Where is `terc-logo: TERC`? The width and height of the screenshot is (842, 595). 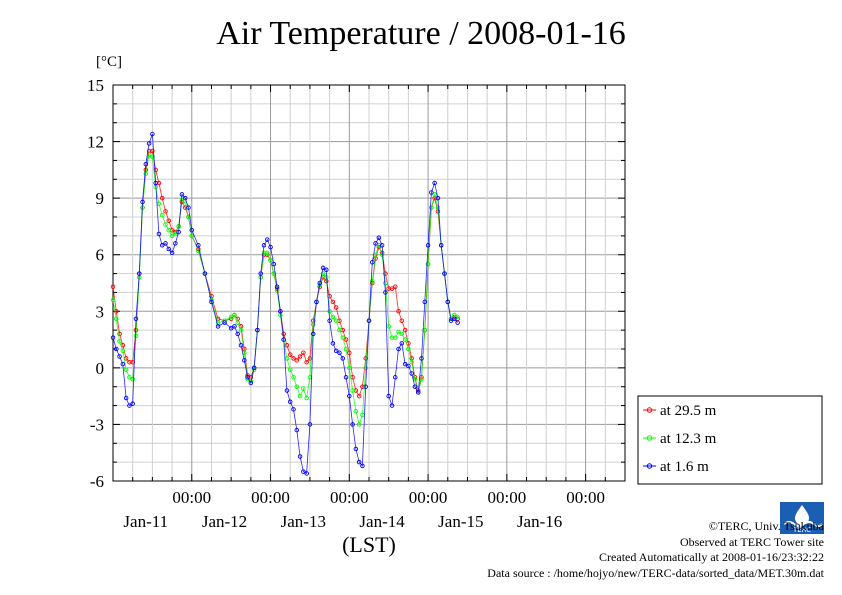
terc-logo: TERC is located at coordinates (802, 518).